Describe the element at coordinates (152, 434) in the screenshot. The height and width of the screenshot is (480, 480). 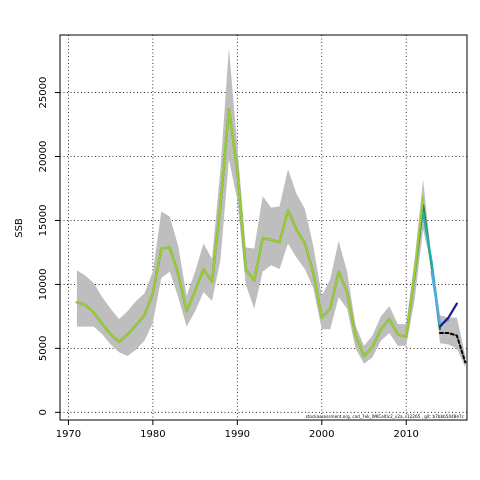
I see `x-tick-label: 1980` at that location.